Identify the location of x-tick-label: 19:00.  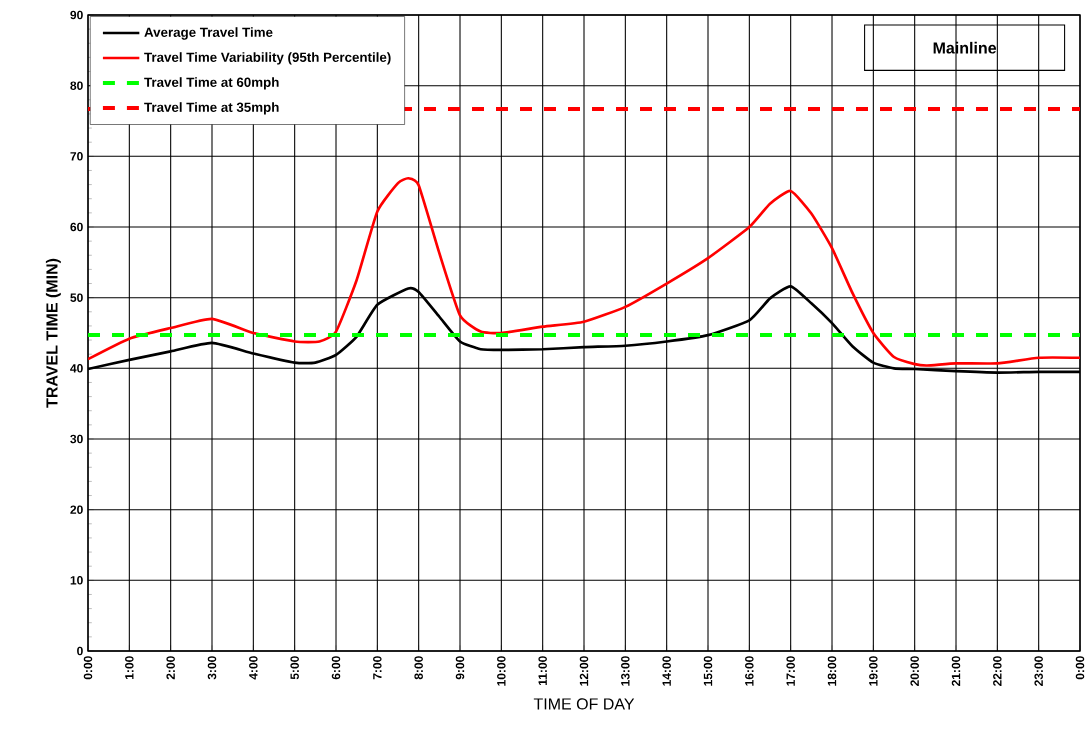
(873, 671).